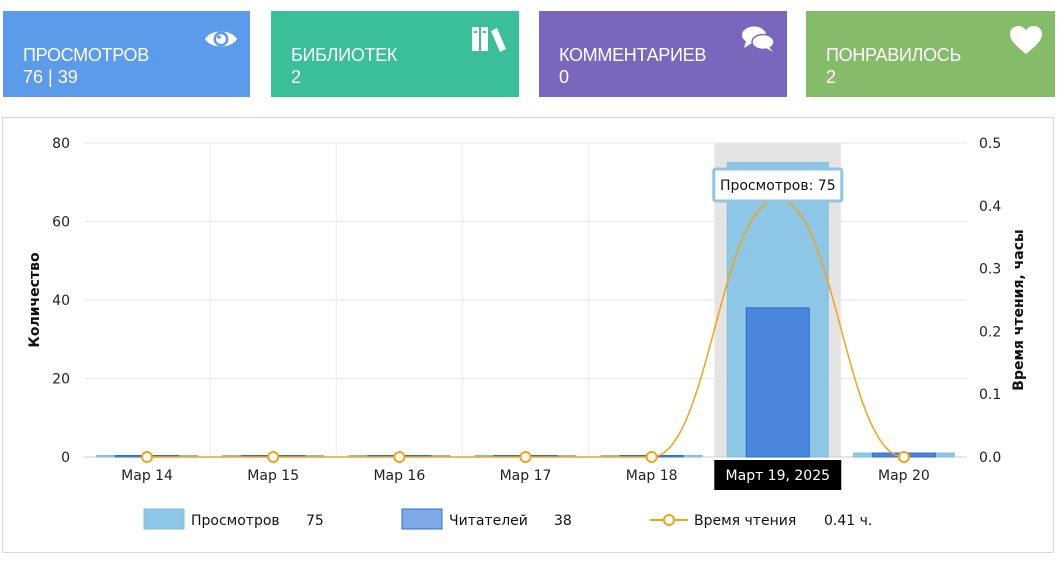  I want to click on views-card-value: 76 | 39, so click(50, 77).